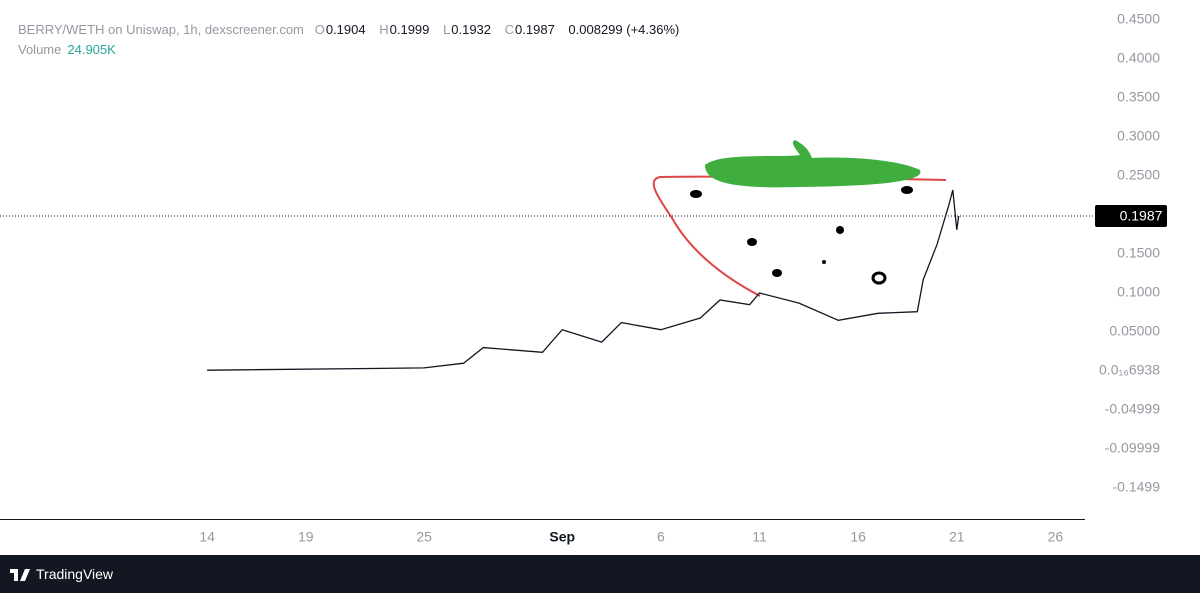  I want to click on logo, so click(20, 575).